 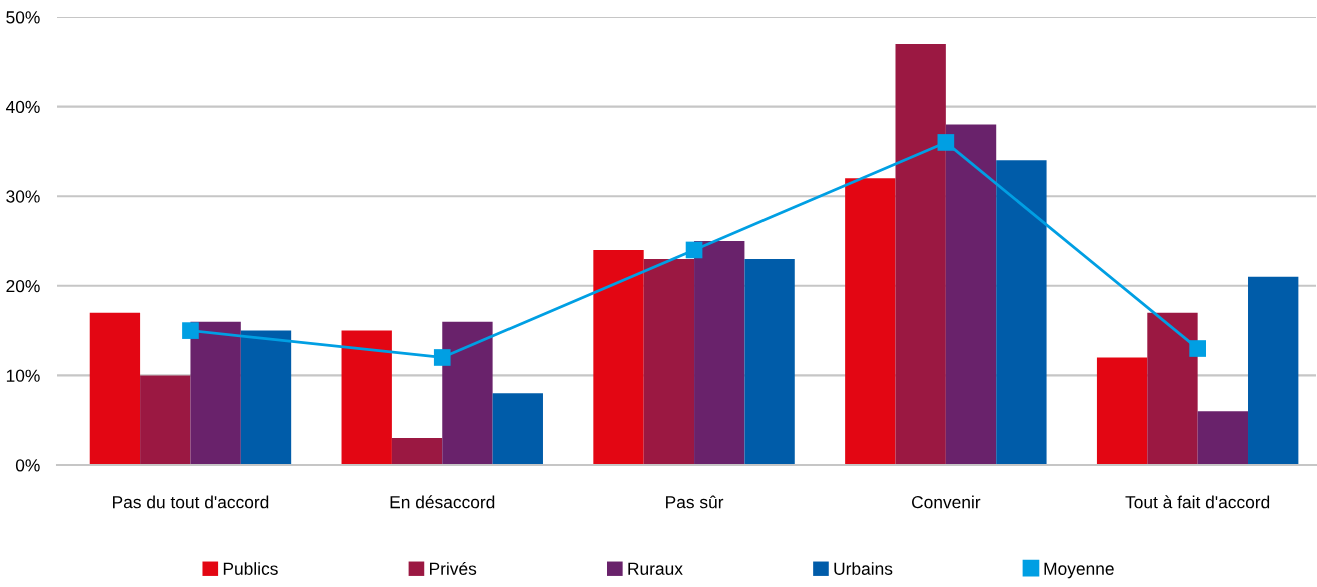 I want to click on legend-label: Publics, so click(x=250, y=568).